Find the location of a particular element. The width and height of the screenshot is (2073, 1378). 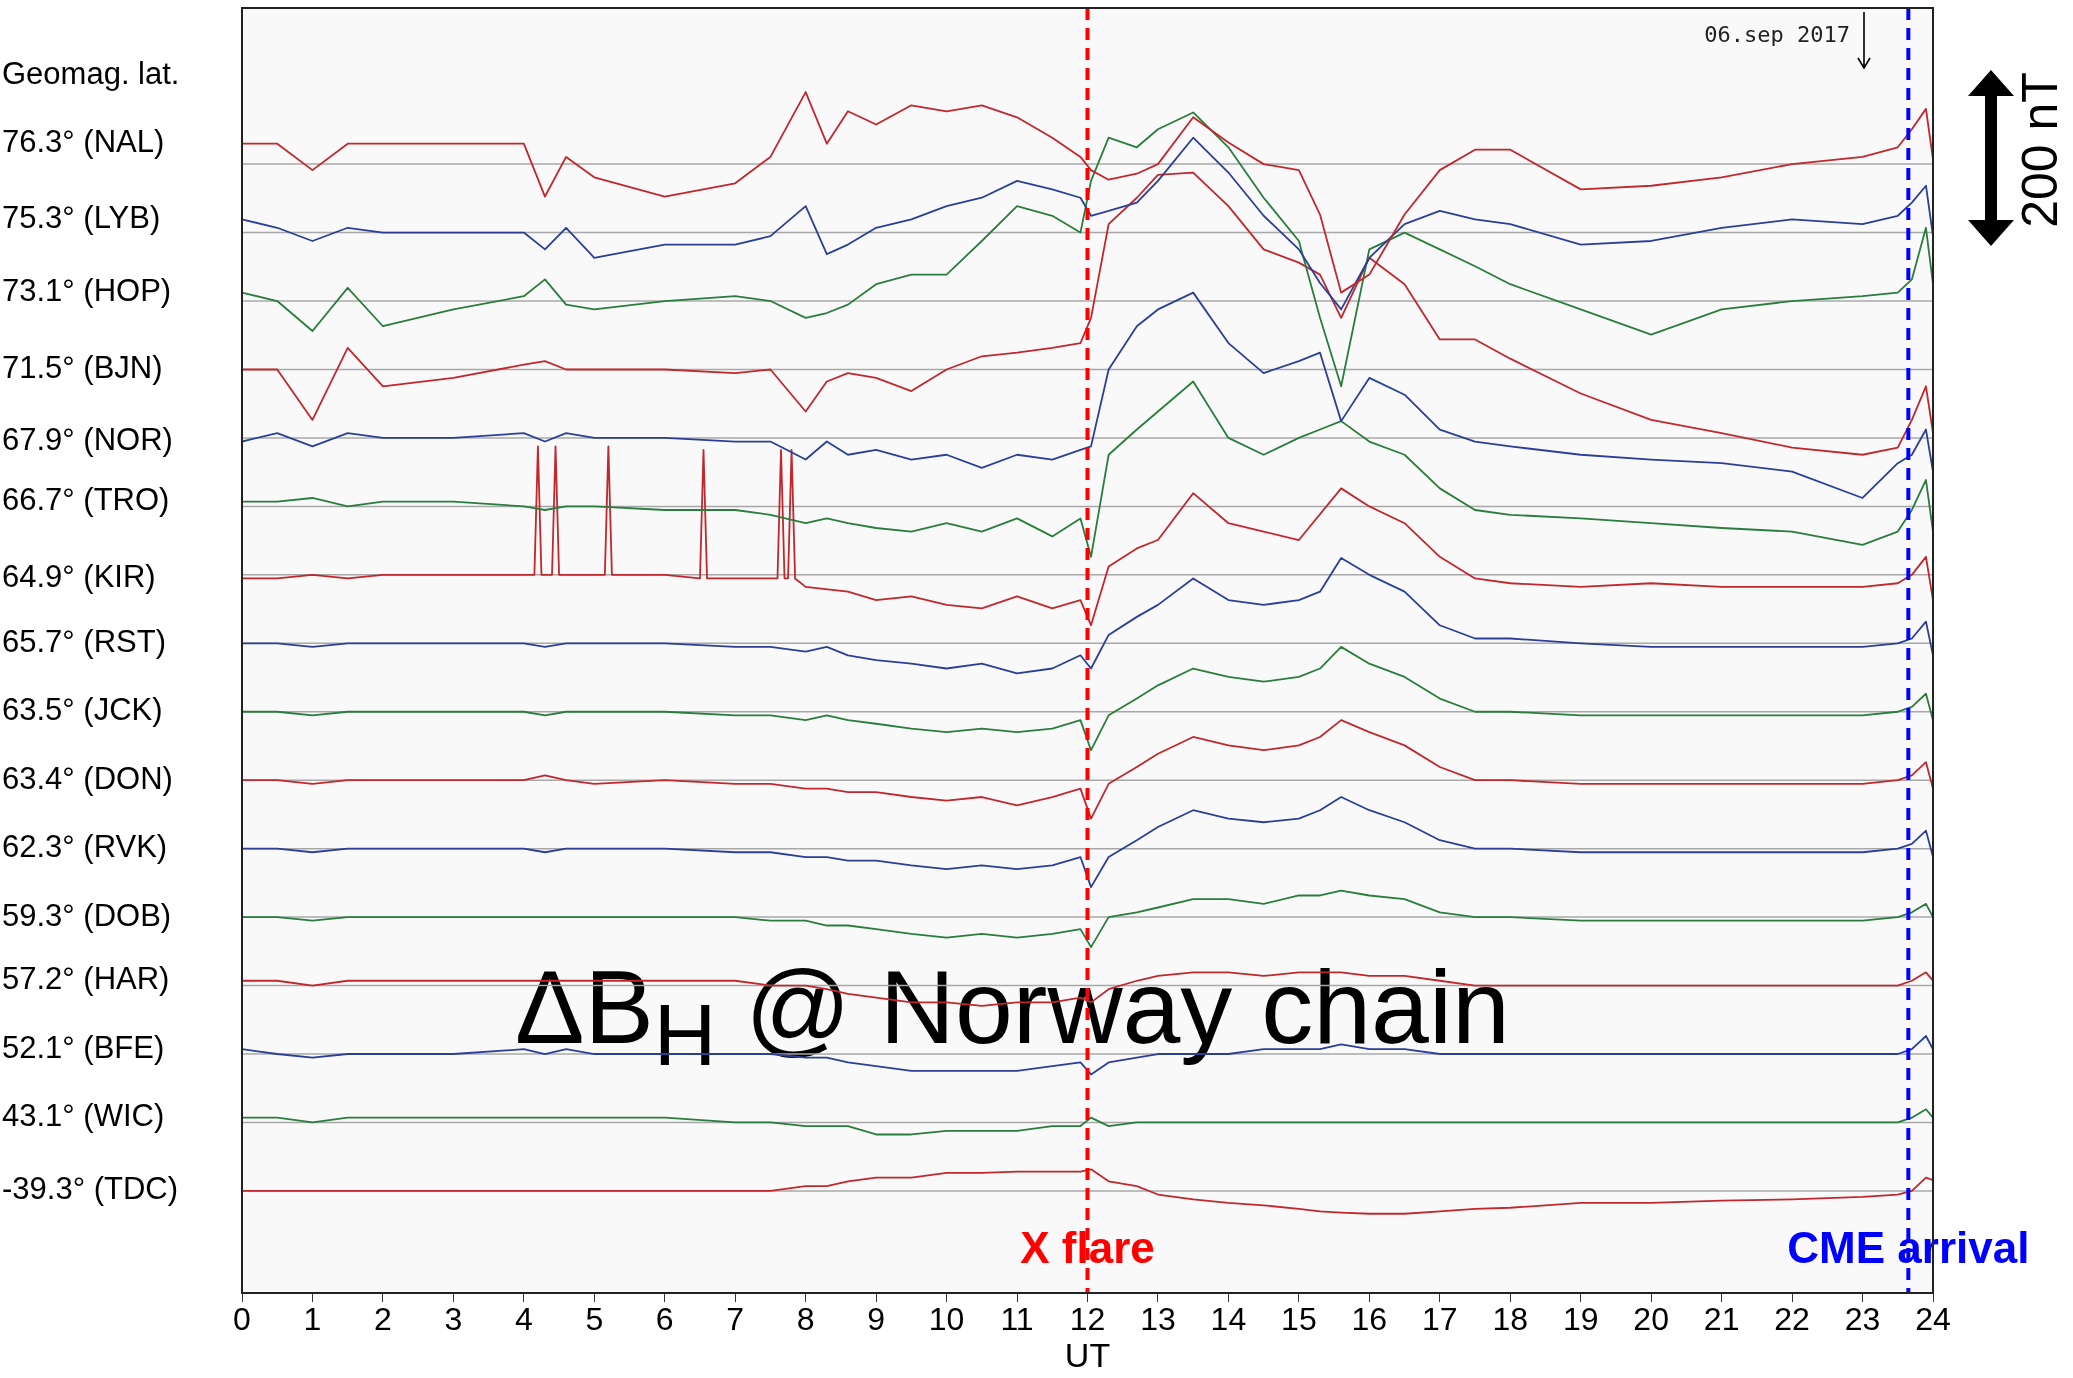

x-axis-title: UT is located at coordinates (1087, 1354).